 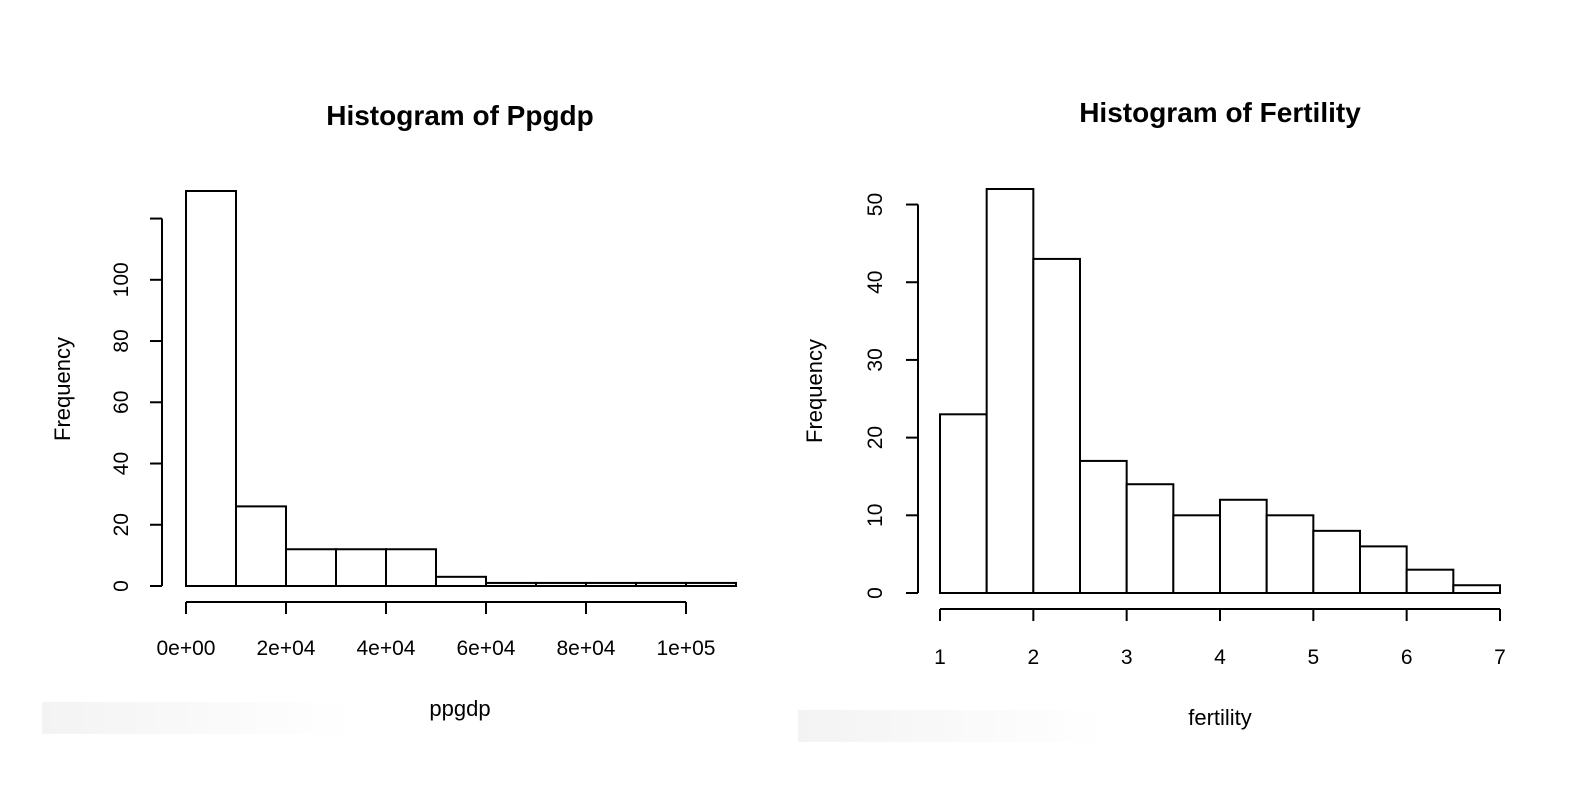 I want to click on x-tick-label: 1e+05, so click(x=686, y=648).